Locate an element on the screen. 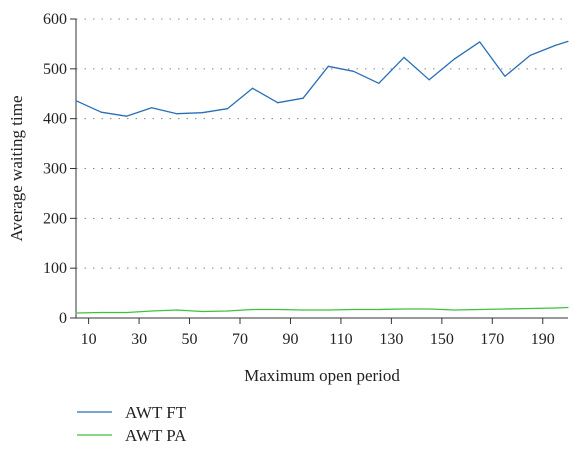 The width and height of the screenshot is (575, 451). y-axis-title: Average waiting time is located at coordinates (16, 168).